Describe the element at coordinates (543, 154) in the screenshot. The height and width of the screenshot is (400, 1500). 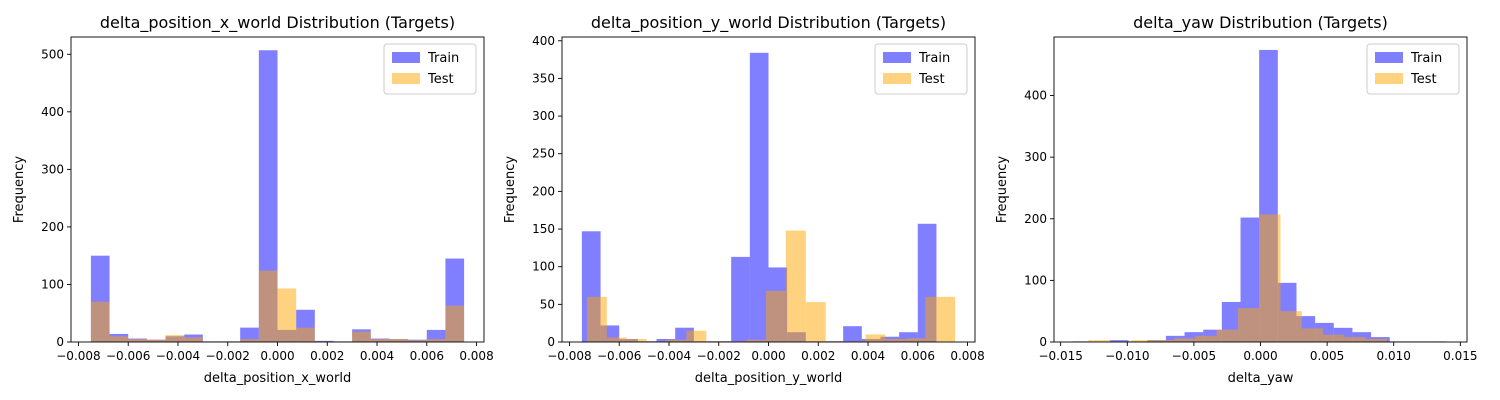
I see `y-tick-label: 250` at that location.